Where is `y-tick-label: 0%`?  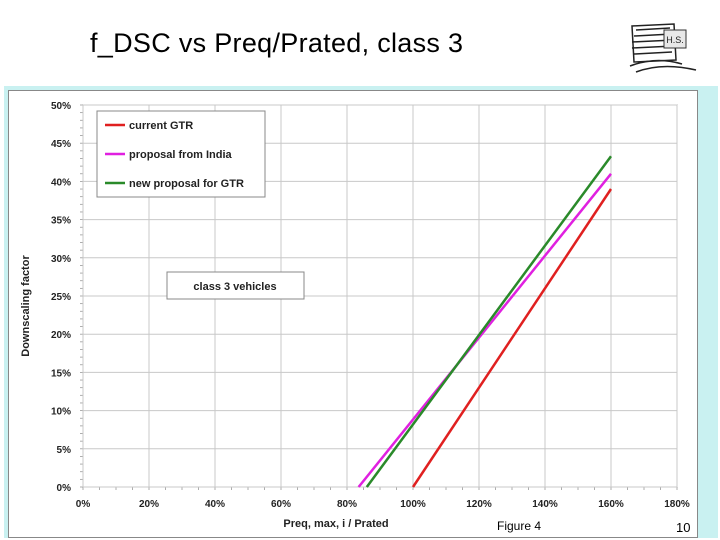
y-tick-label: 0% is located at coordinates (64, 488).